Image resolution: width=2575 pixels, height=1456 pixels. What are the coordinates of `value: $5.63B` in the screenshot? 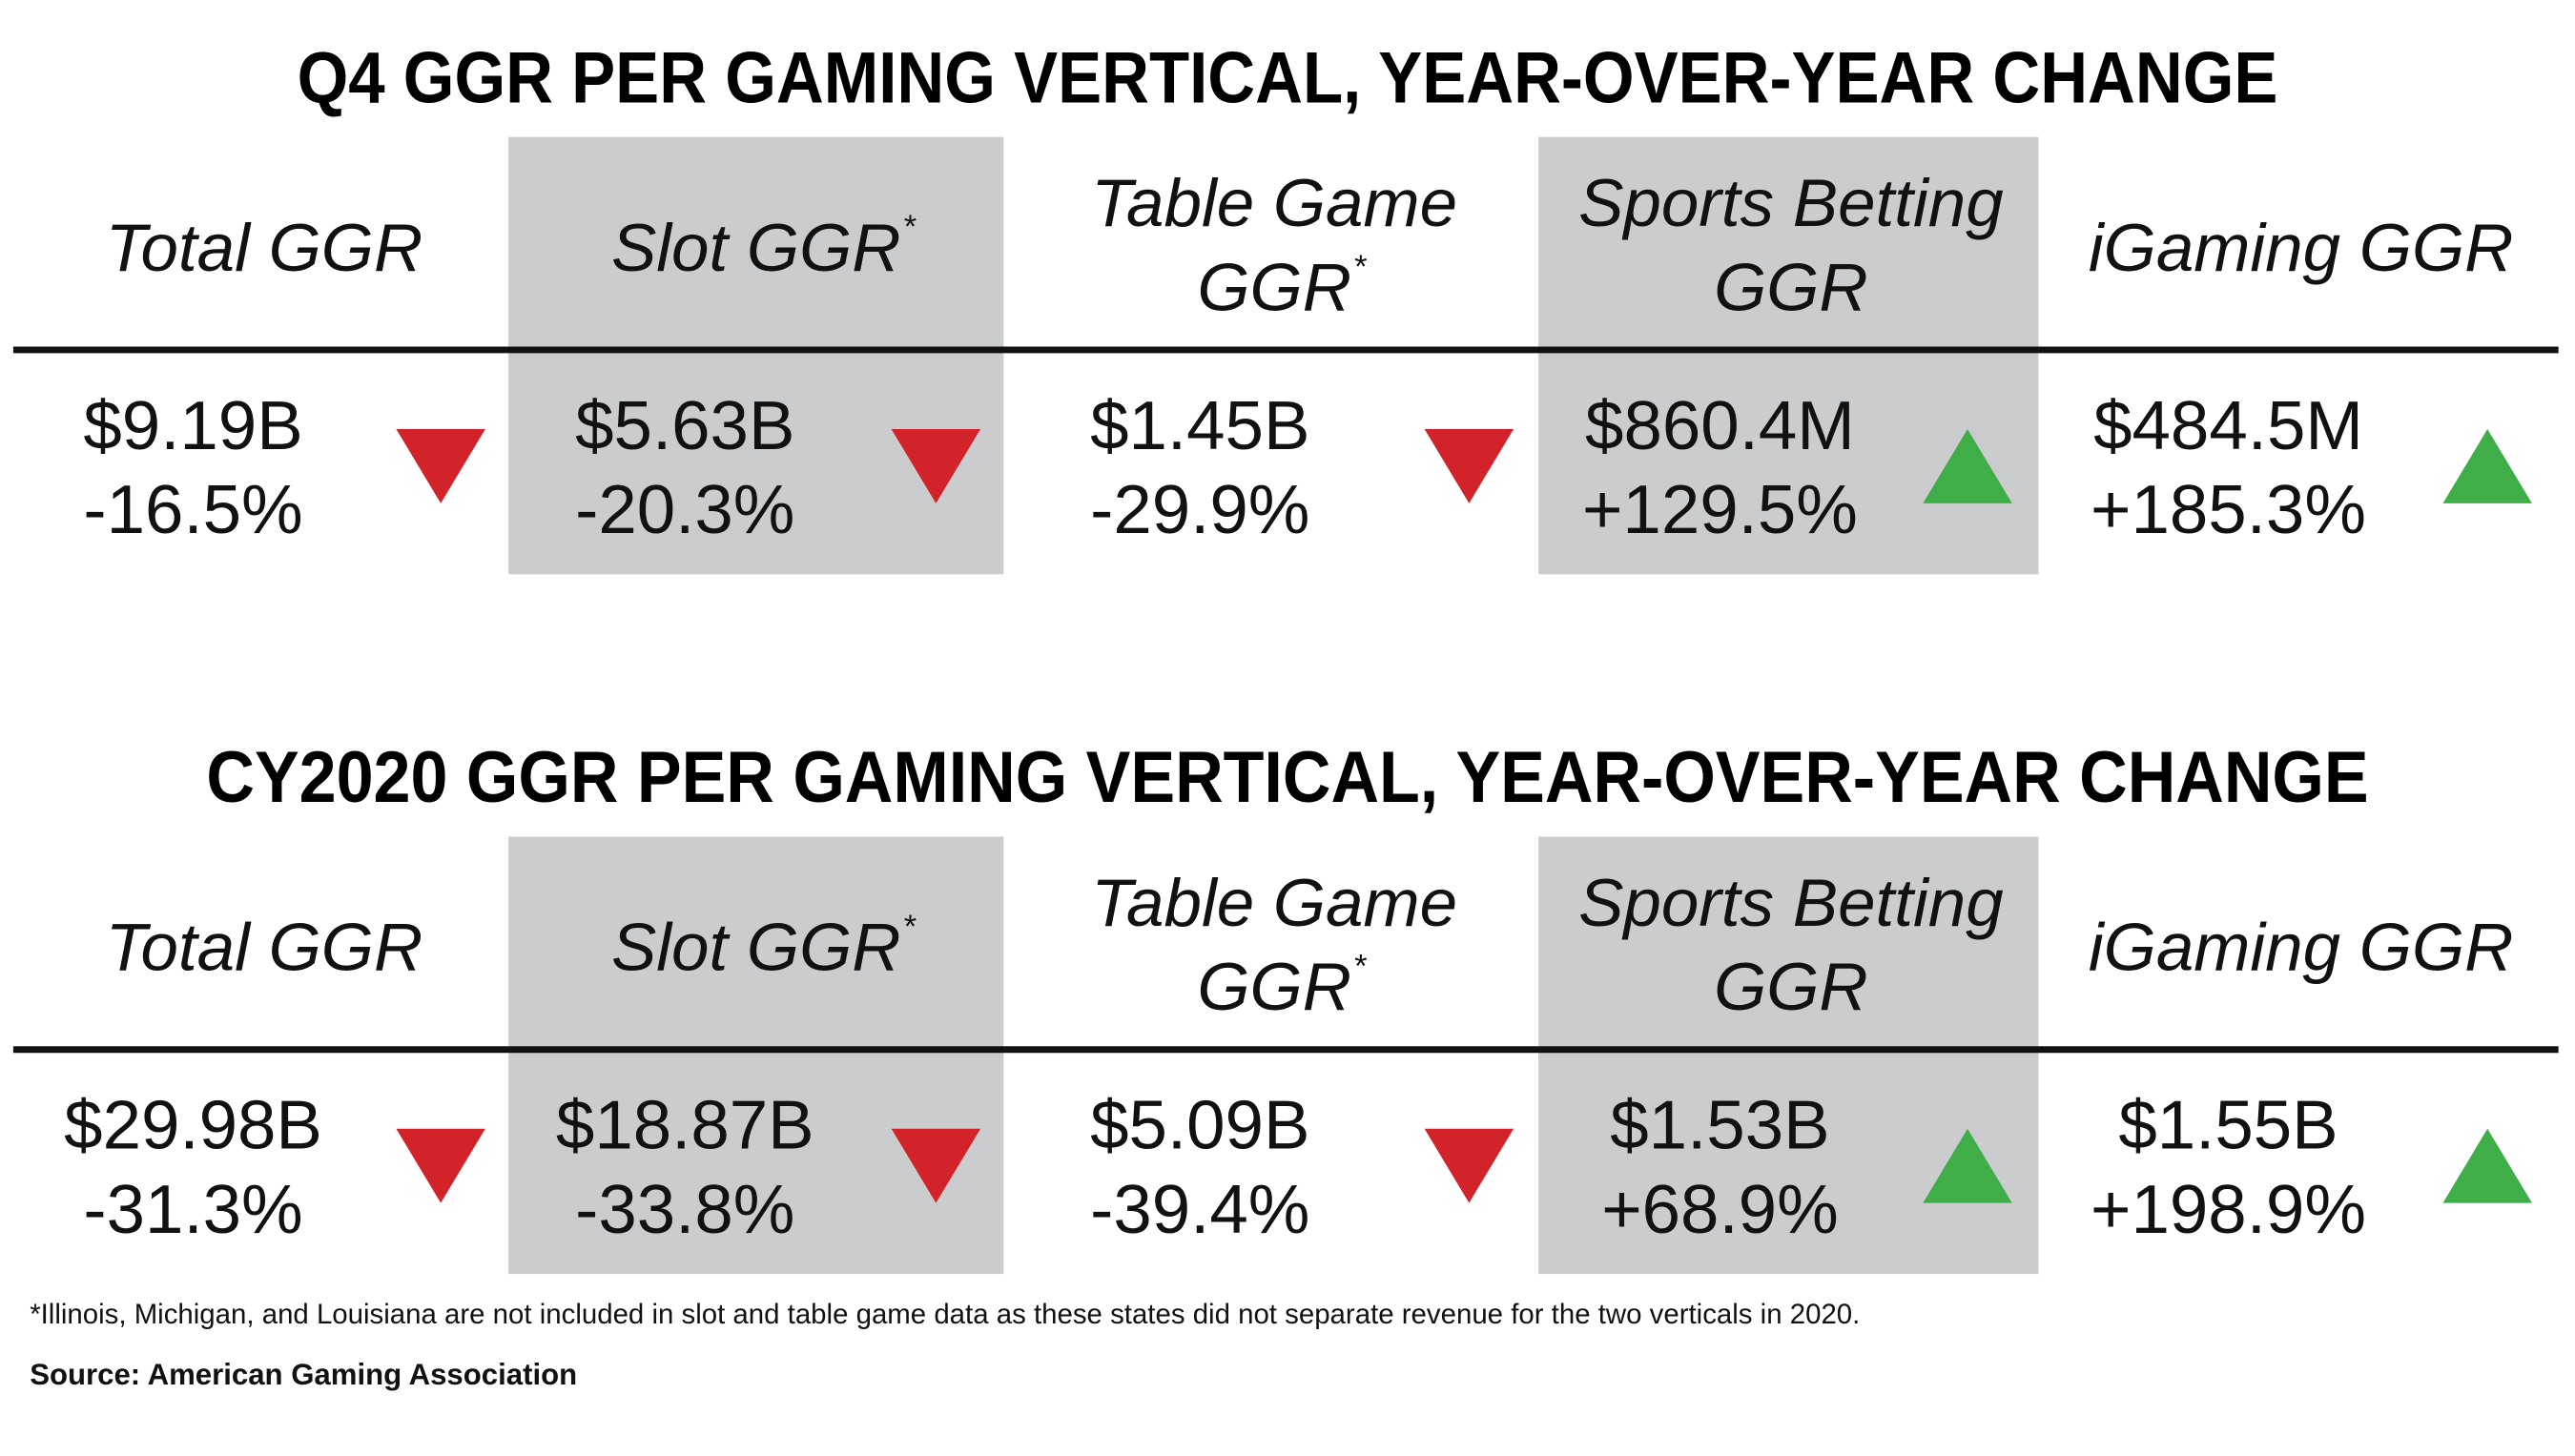 It's located at (684, 425).